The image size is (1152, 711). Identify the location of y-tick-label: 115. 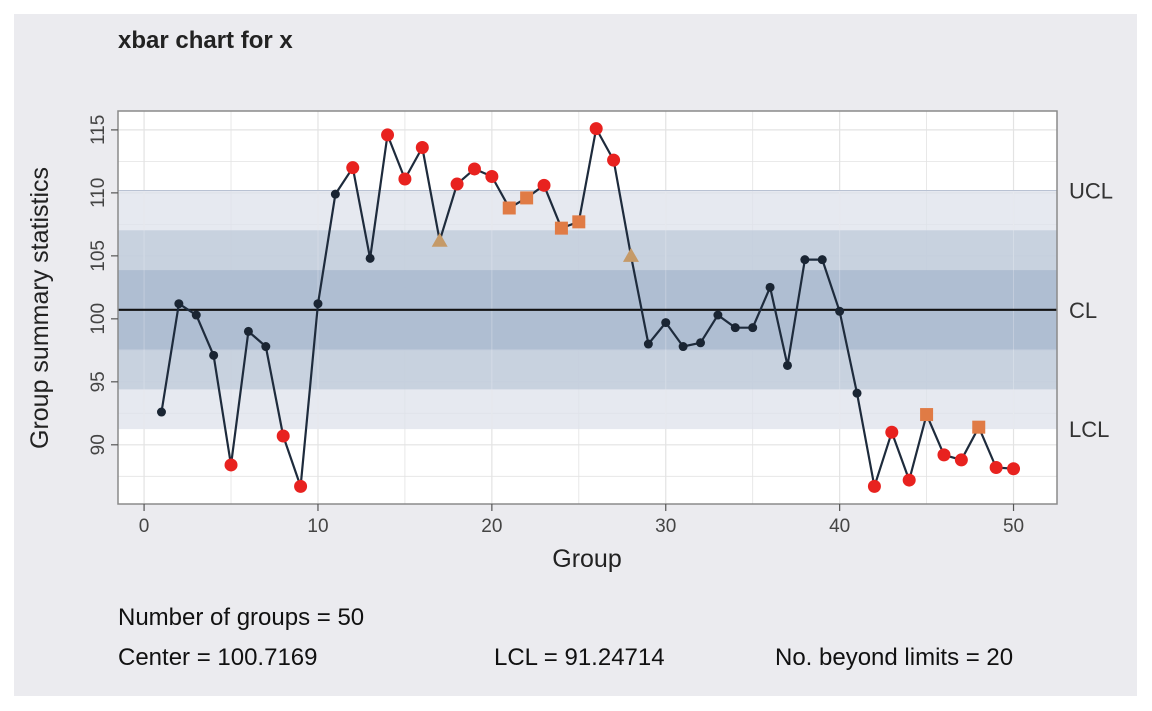
(98, 130).